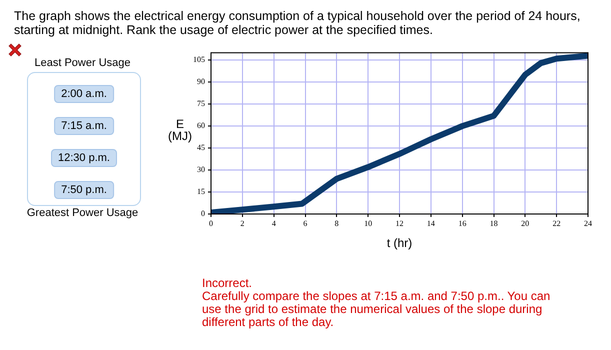 The width and height of the screenshot is (611, 350). Describe the element at coordinates (83, 213) in the screenshot. I see `text: Greatest Power Usage` at that location.